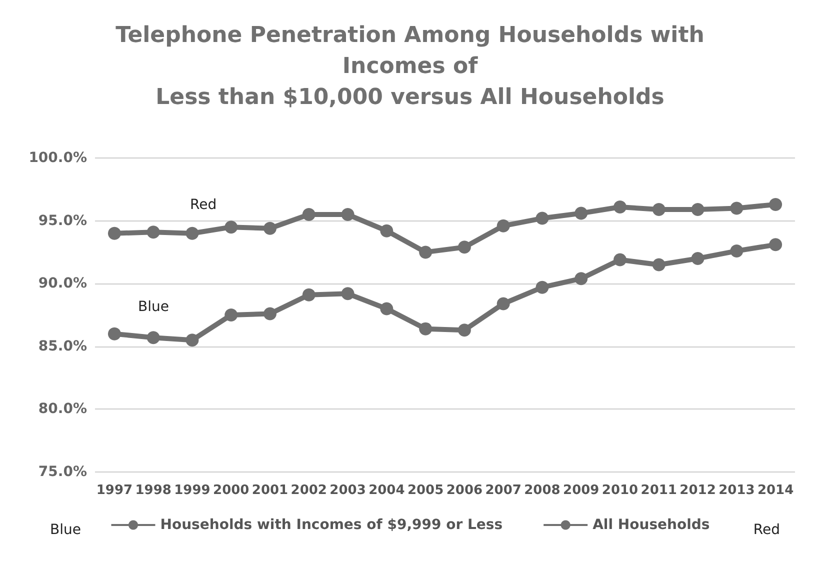  What do you see at coordinates (62, 220) in the screenshot?
I see `y-tick-label: 95.0%` at bounding box center [62, 220].